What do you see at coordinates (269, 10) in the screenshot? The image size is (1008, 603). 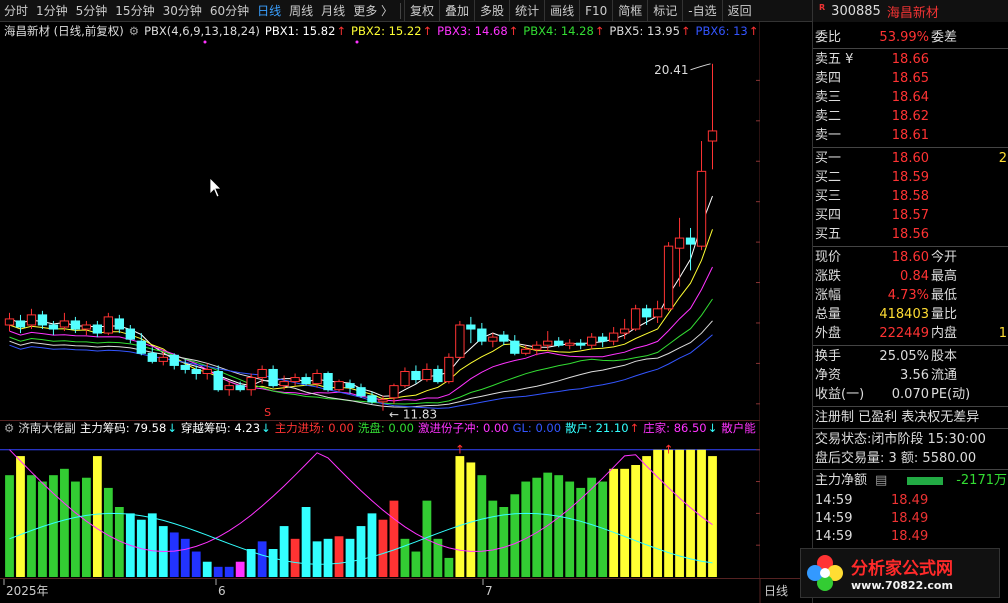 I see `timeframe-tab: 日线` at bounding box center [269, 10].